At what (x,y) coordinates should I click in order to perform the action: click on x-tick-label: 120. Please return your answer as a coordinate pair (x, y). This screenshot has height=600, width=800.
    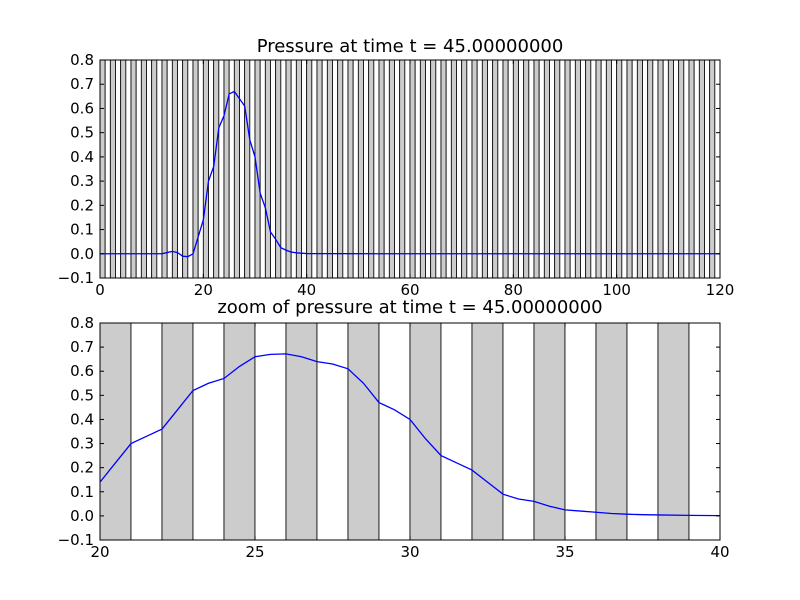
    Looking at the image, I should click on (720, 290).